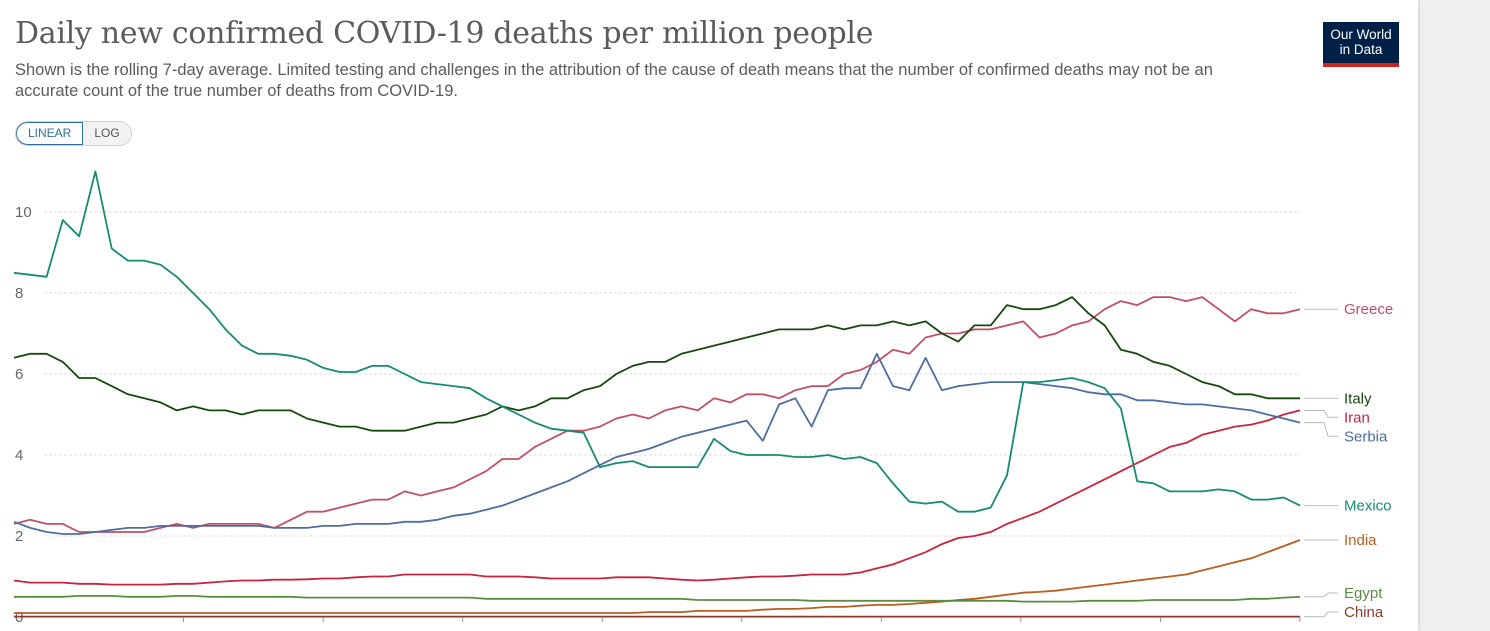  Describe the element at coordinates (1357, 417) in the screenshot. I see `series-label-iran: Iran` at that location.